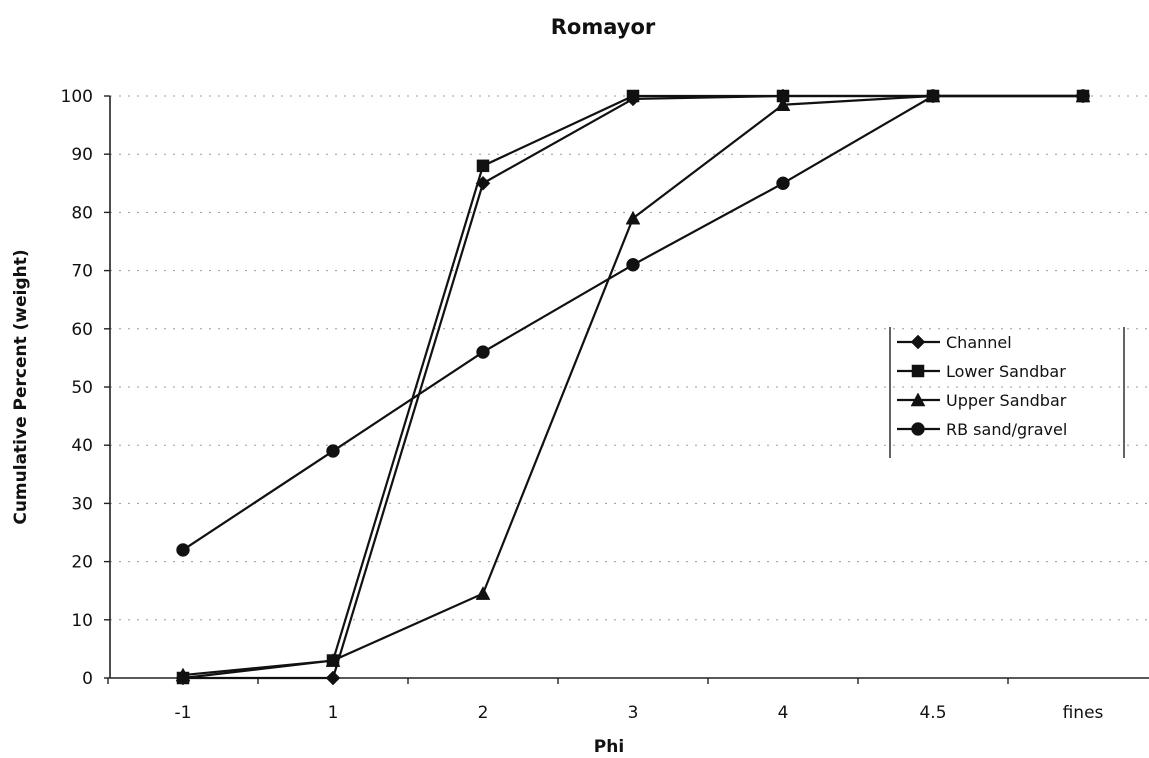 This screenshot has width=1149, height=758. What do you see at coordinates (1006, 429) in the screenshot?
I see `legend-label: RB sand/gravel` at bounding box center [1006, 429].